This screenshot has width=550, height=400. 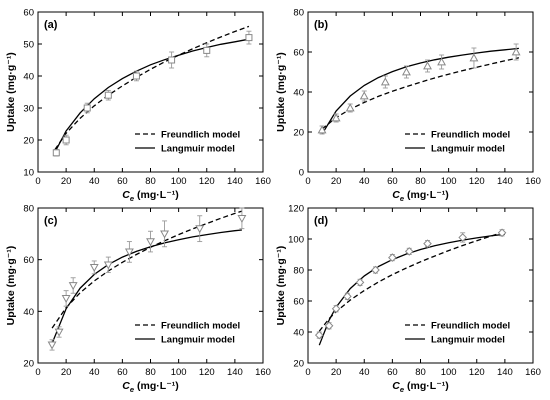 I want to click on panel-label: (c), so click(x=51, y=221).